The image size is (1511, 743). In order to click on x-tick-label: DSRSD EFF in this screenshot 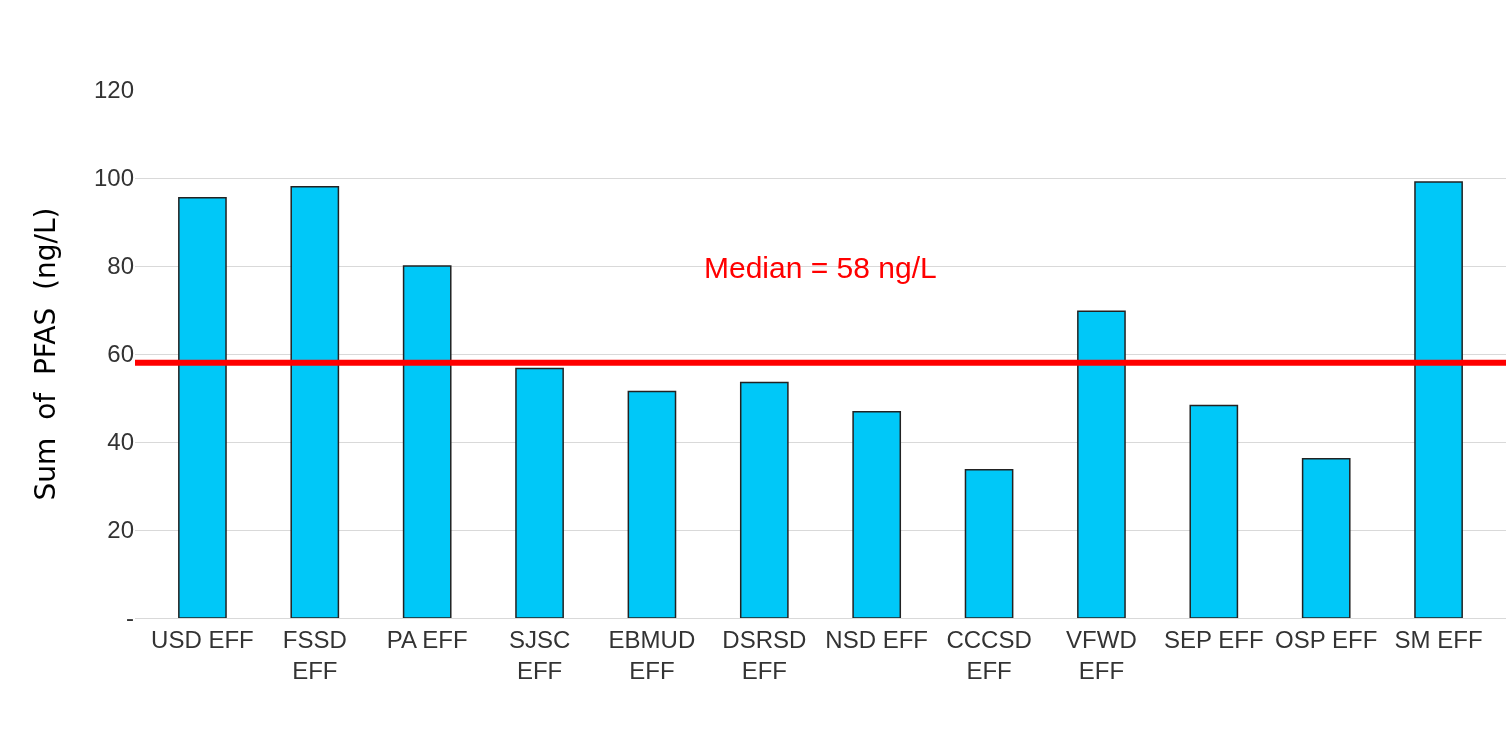, I will do `click(764, 654)`.